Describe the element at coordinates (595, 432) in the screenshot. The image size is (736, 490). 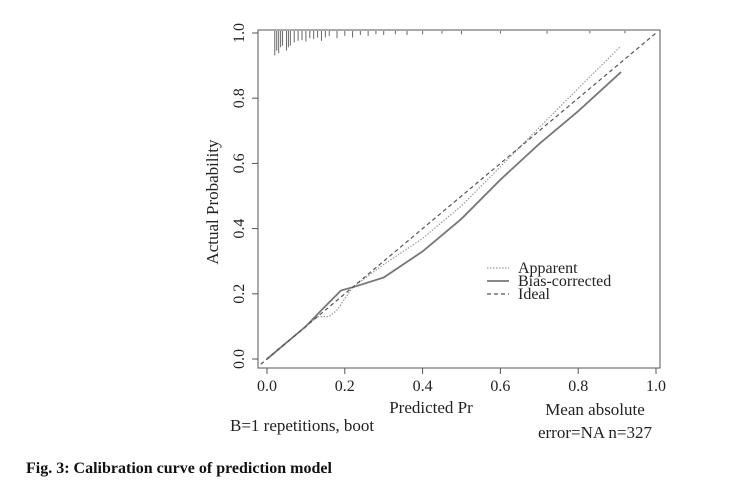
I see `mean-absolute-error-note-line2: error=NA n=327` at that location.